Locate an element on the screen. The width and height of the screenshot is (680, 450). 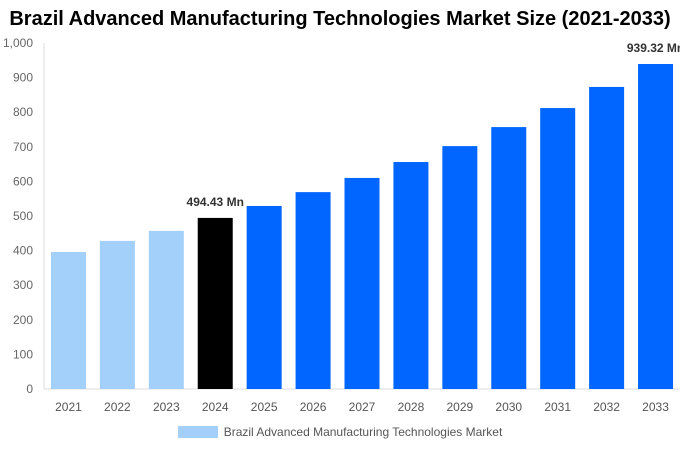
y-tick-label: 900 is located at coordinates (23, 78).